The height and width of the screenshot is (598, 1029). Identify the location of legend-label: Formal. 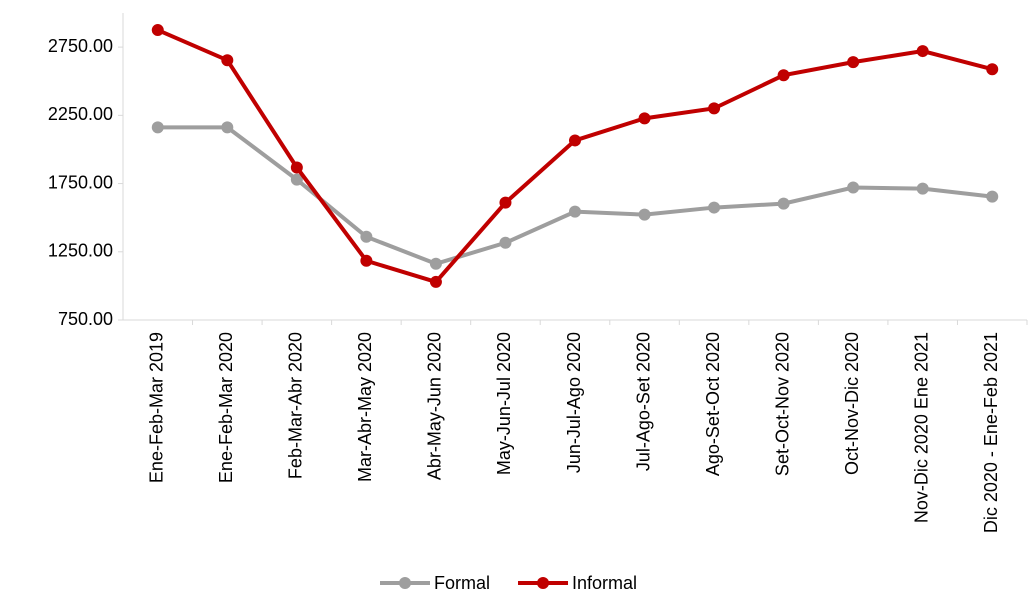
(462, 583).